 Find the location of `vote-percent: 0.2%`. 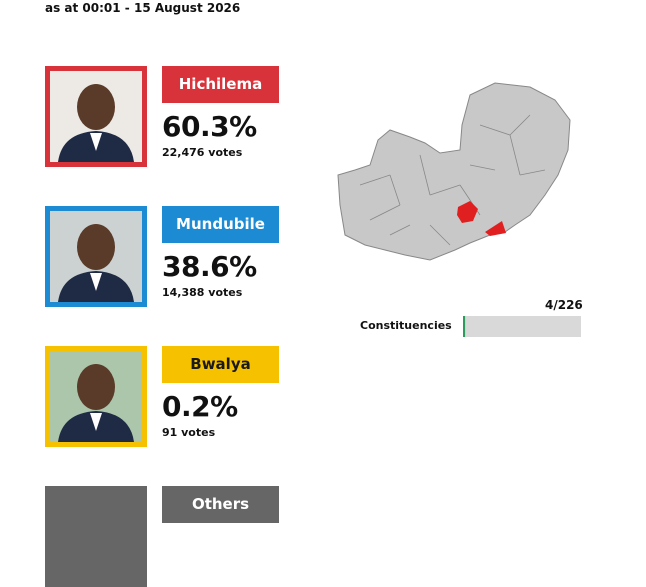

vote-percent: 0.2% is located at coordinates (200, 406).